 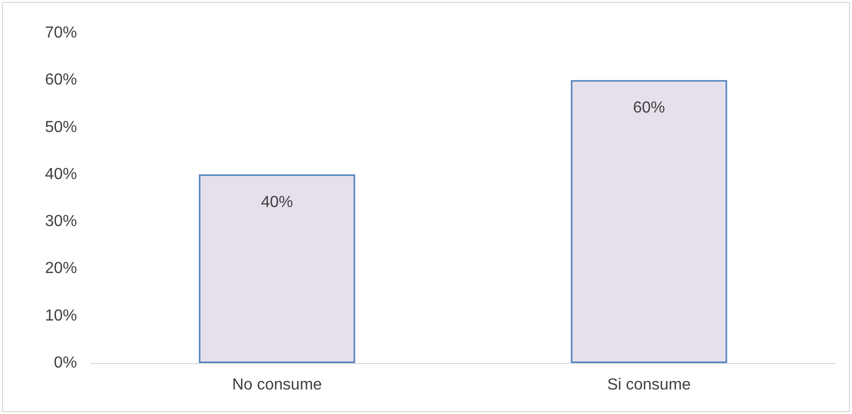 What do you see at coordinates (277, 385) in the screenshot?
I see `x-tick-label: No consume` at bounding box center [277, 385].